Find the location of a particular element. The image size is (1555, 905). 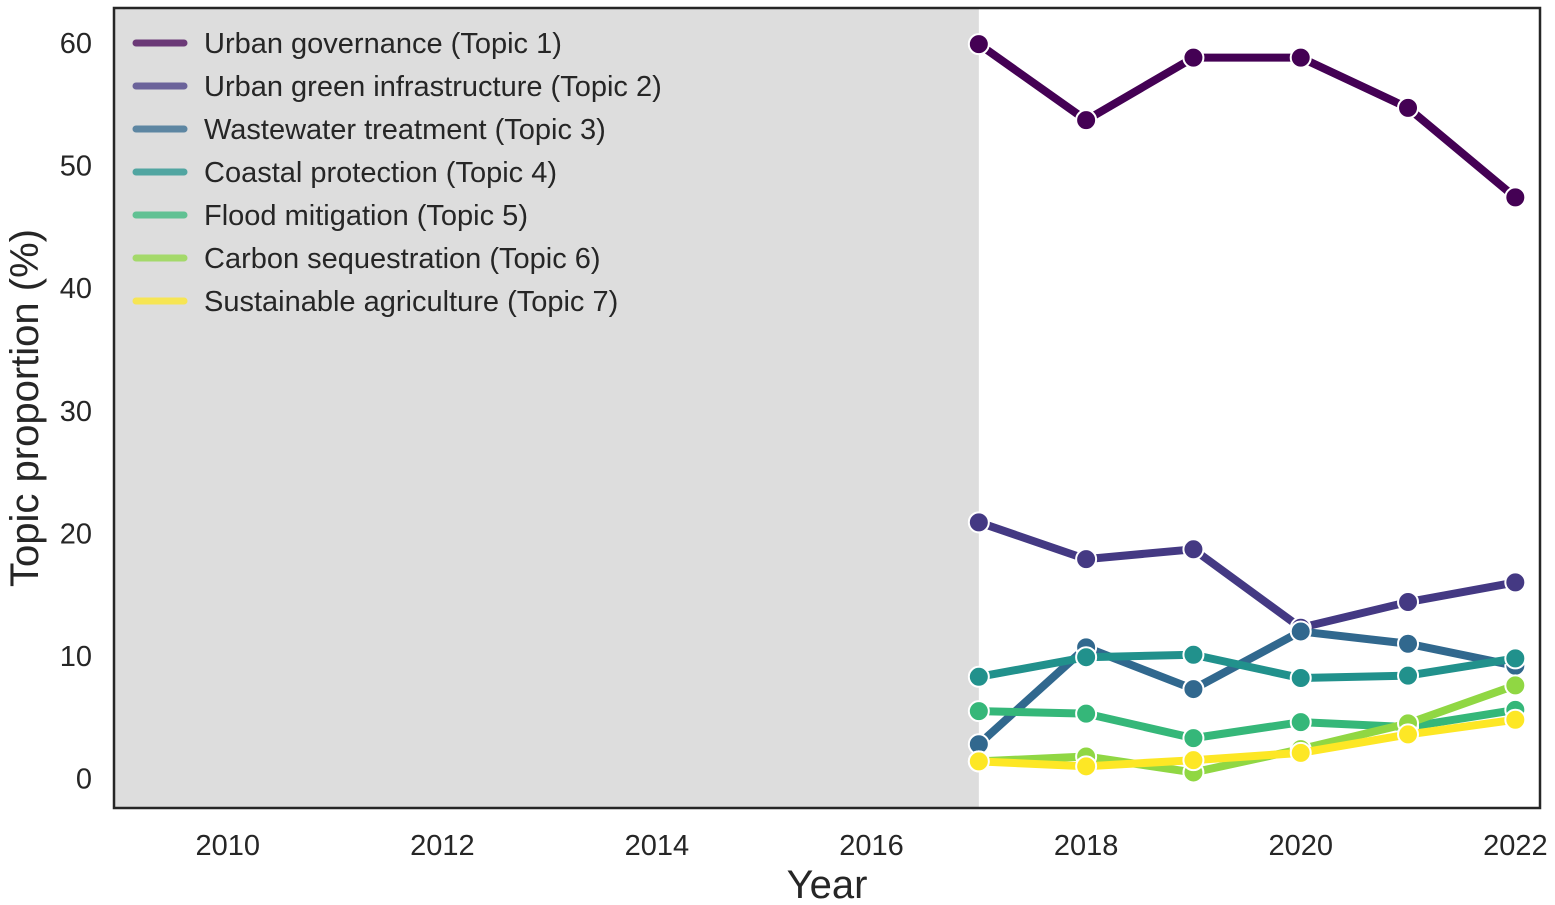

y-axis: 0 10 20 30 40 50 60 is located at coordinates (76, 412).